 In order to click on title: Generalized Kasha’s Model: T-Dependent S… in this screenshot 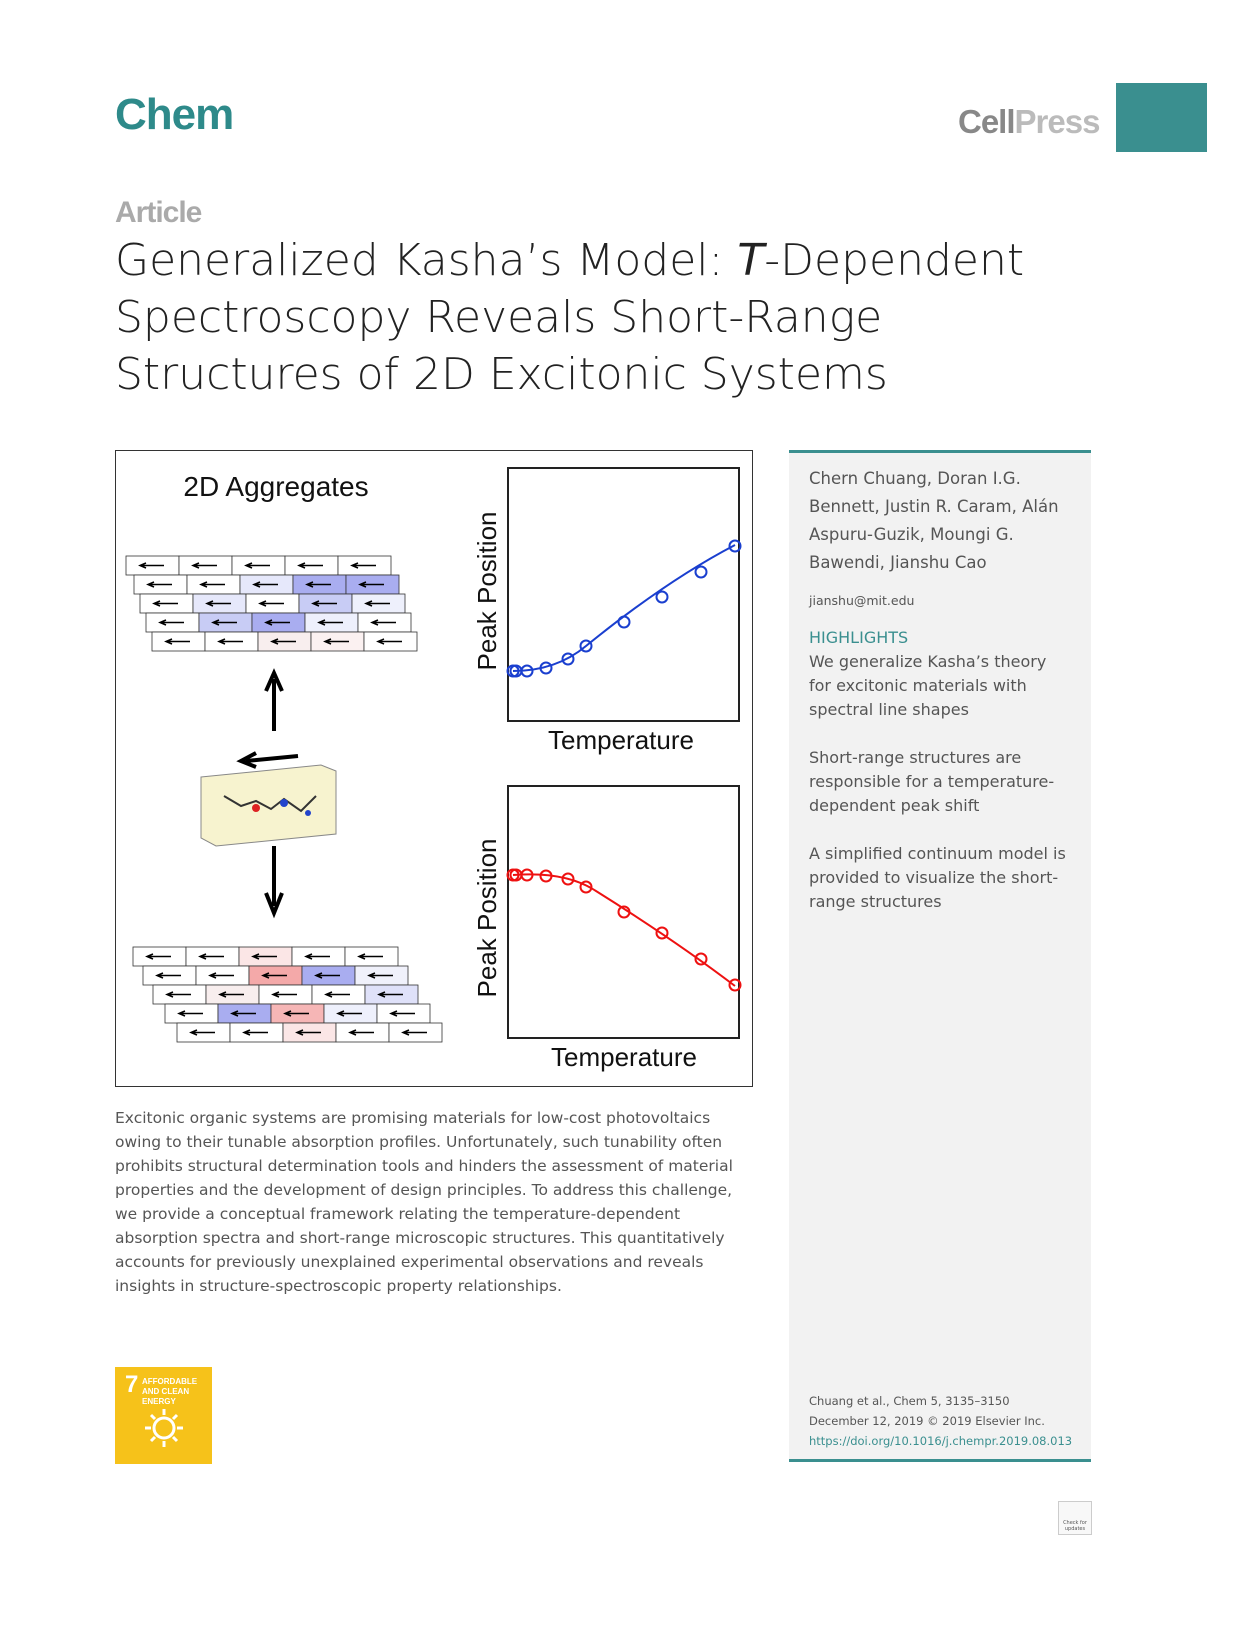, I will do `click(610, 317)`.